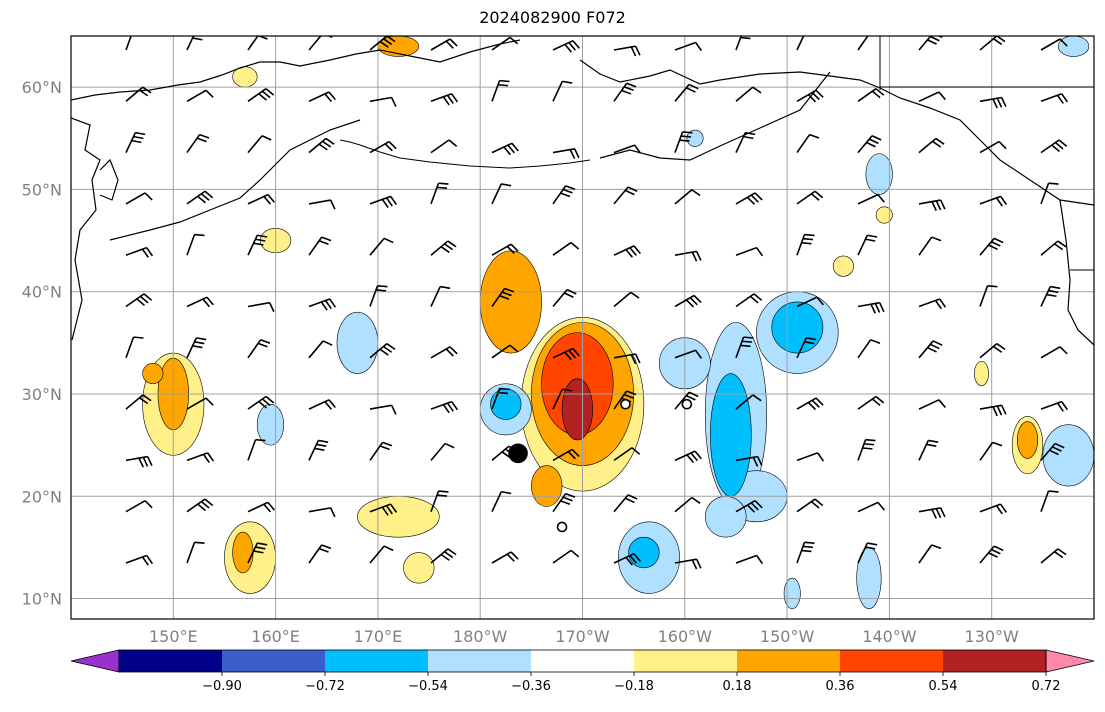  I want to click on colorbar-extend-low, so click(95, 661).